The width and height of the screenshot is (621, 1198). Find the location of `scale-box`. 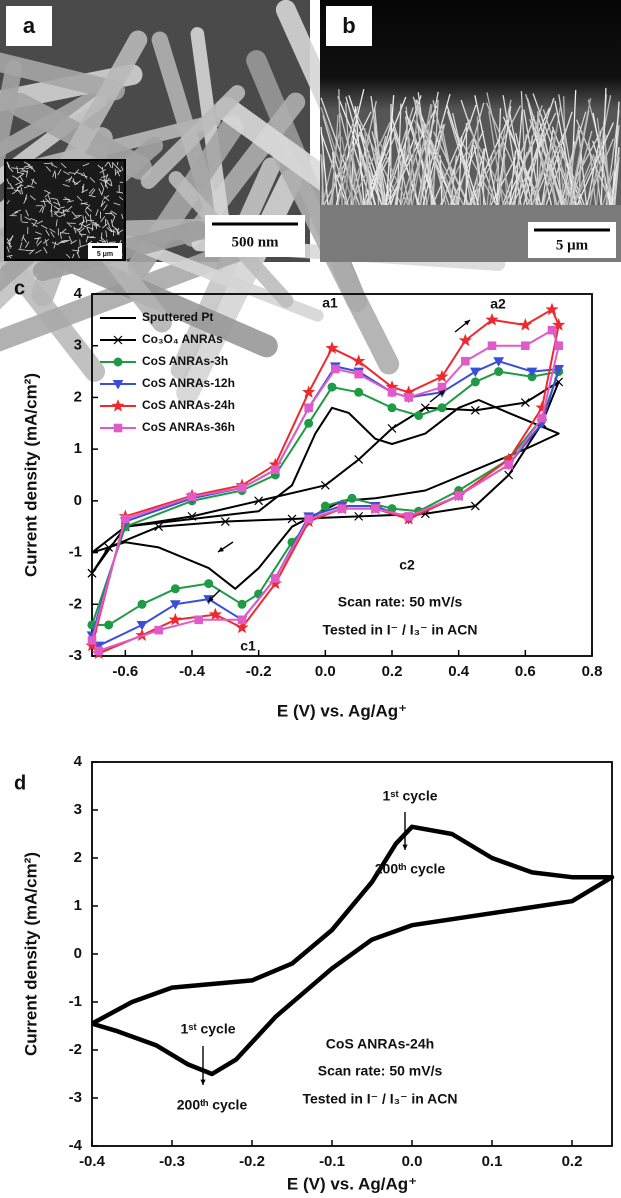

scale-box is located at coordinates (255, 236).